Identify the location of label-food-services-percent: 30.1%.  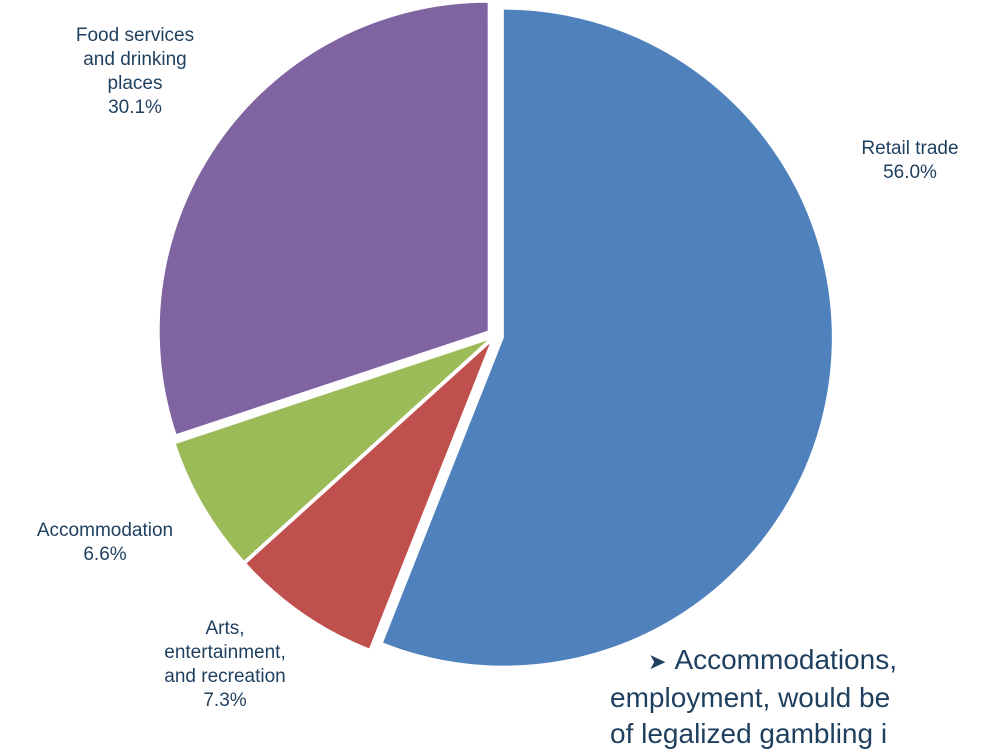
(135, 107).